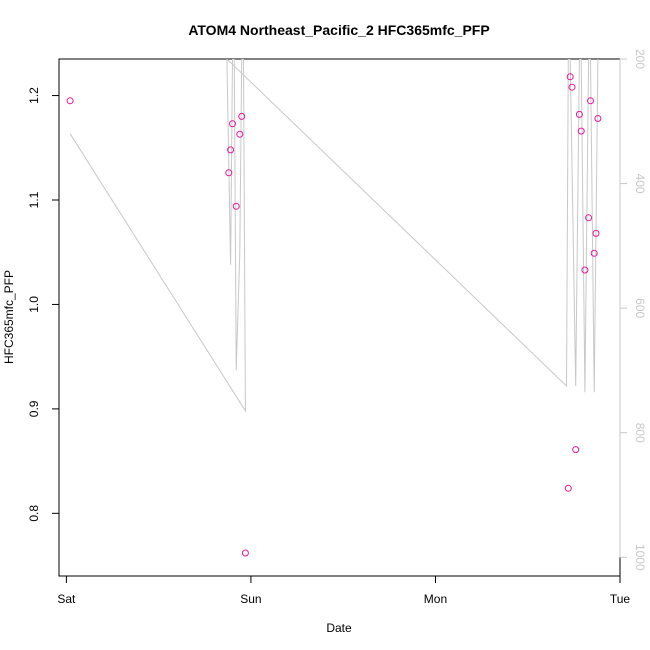 The height and width of the screenshot is (650, 650). What do you see at coordinates (640, 308) in the screenshot?
I see `secondary-y-tick-label: 600` at bounding box center [640, 308].